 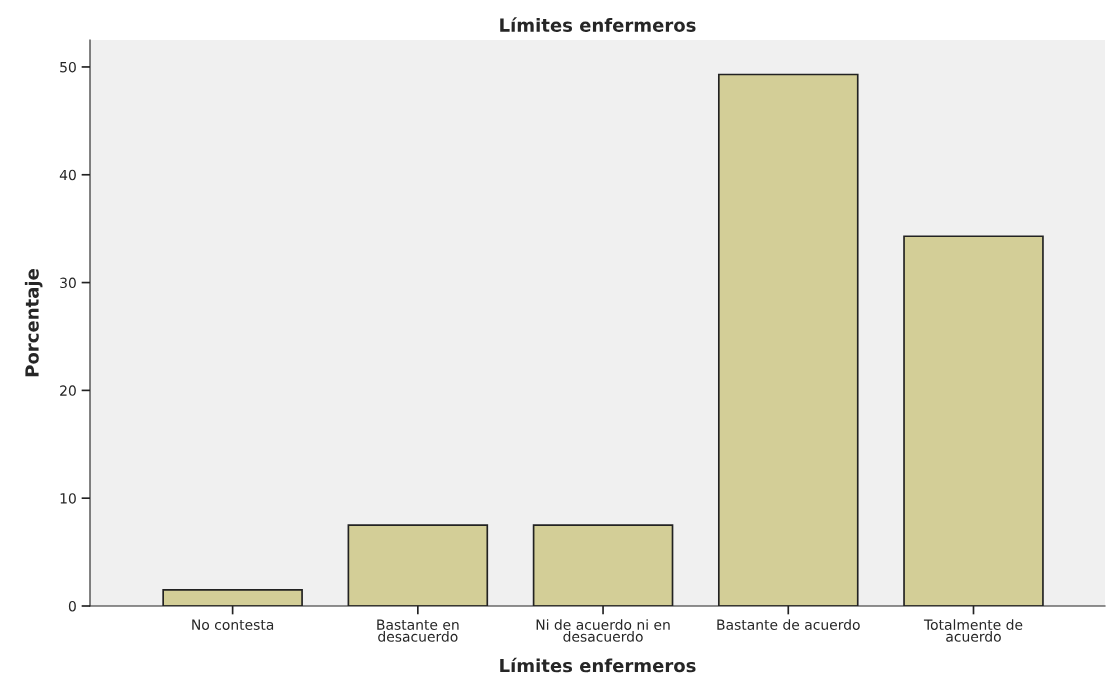 What do you see at coordinates (68, 283) in the screenshot?
I see `y-tick-label: 30` at bounding box center [68, 283].